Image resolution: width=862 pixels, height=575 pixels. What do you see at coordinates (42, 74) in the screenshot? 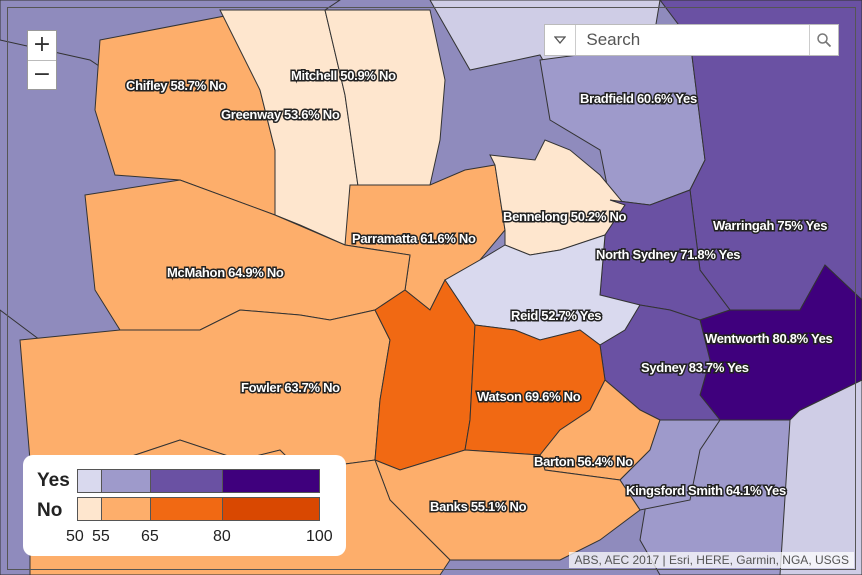
I see `zoom-out-button: −` at bounding box center [42, 74].